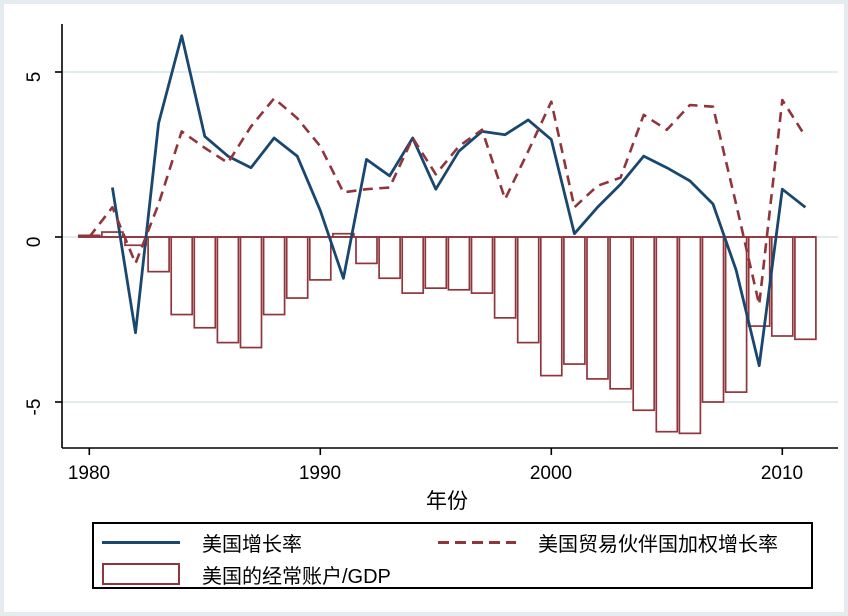 Image resolution: width=848 pixels, height=616 pixels. I want to click on bar-2000, so click(551, 306).